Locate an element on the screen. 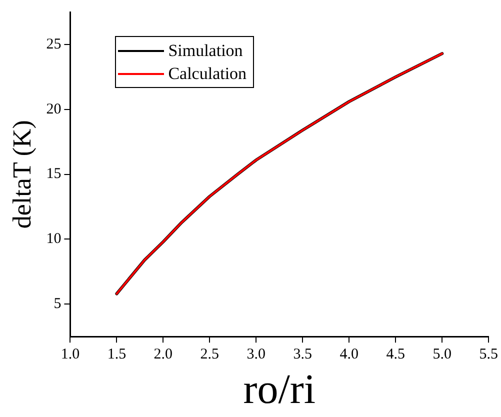  x-tick-label: 5.5 is located at coordinates (488, 354).